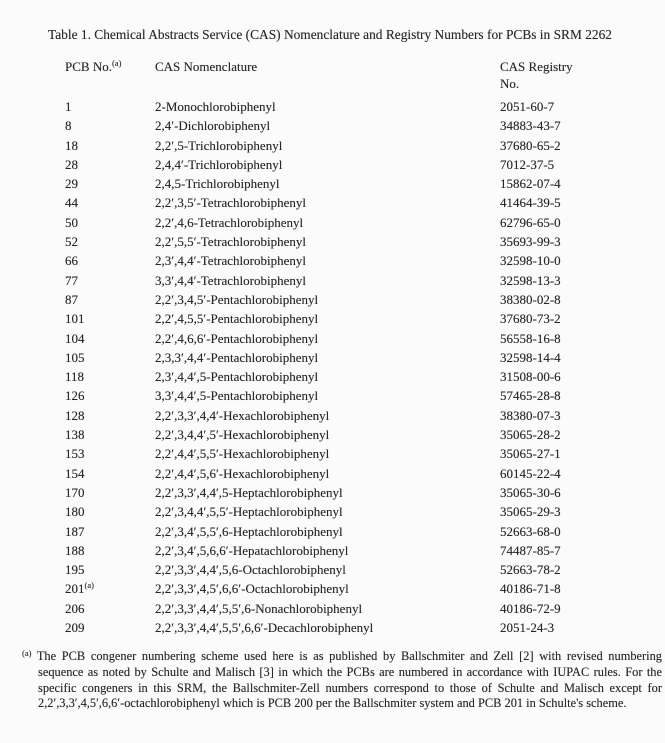 Image resolution: width=665 pixels, height=743 pixels. I want to click on nomenclature-cell: 2,3,3′,4,4′-Pentachlorobiphenyl, so click(237, 357).